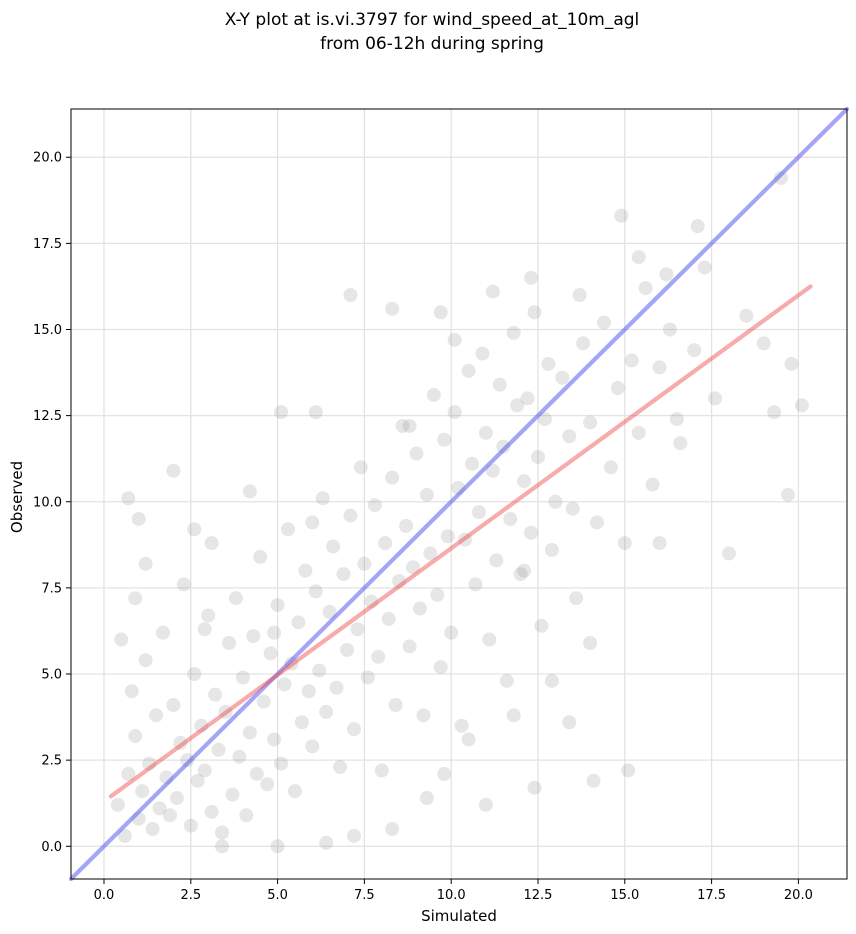 Image resolution: width=856 pixels, height=934 pixels. What do you see at coordinates (432, 44) in the screenshot?
I see `chart-subtitle: from 06-12h during spring` at bounding box center [432, 44].